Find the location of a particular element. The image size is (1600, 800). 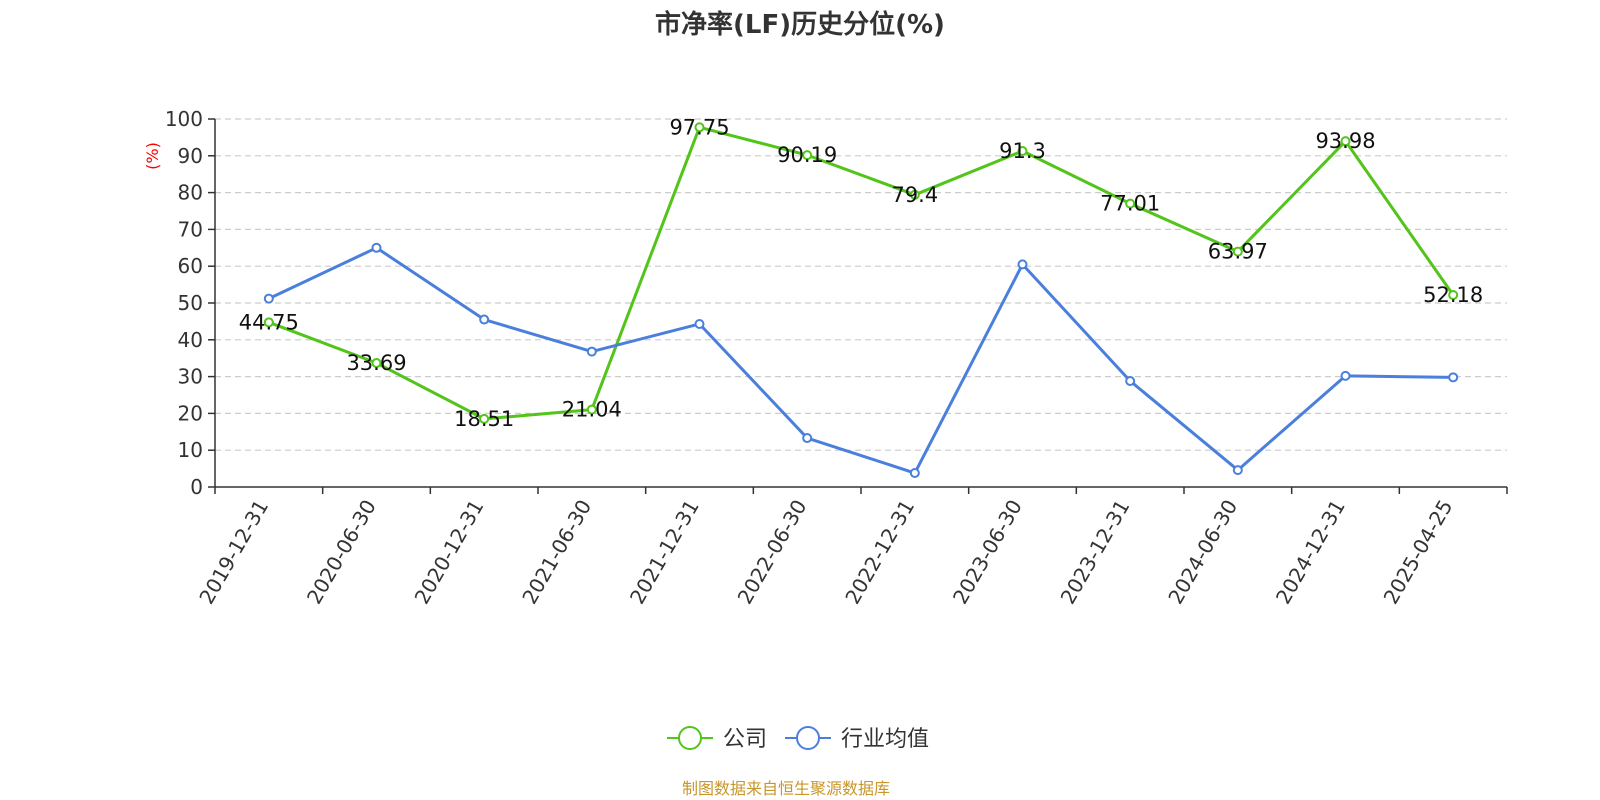

legend-item-1: 行业均值 is located at coordinates (857, 739).